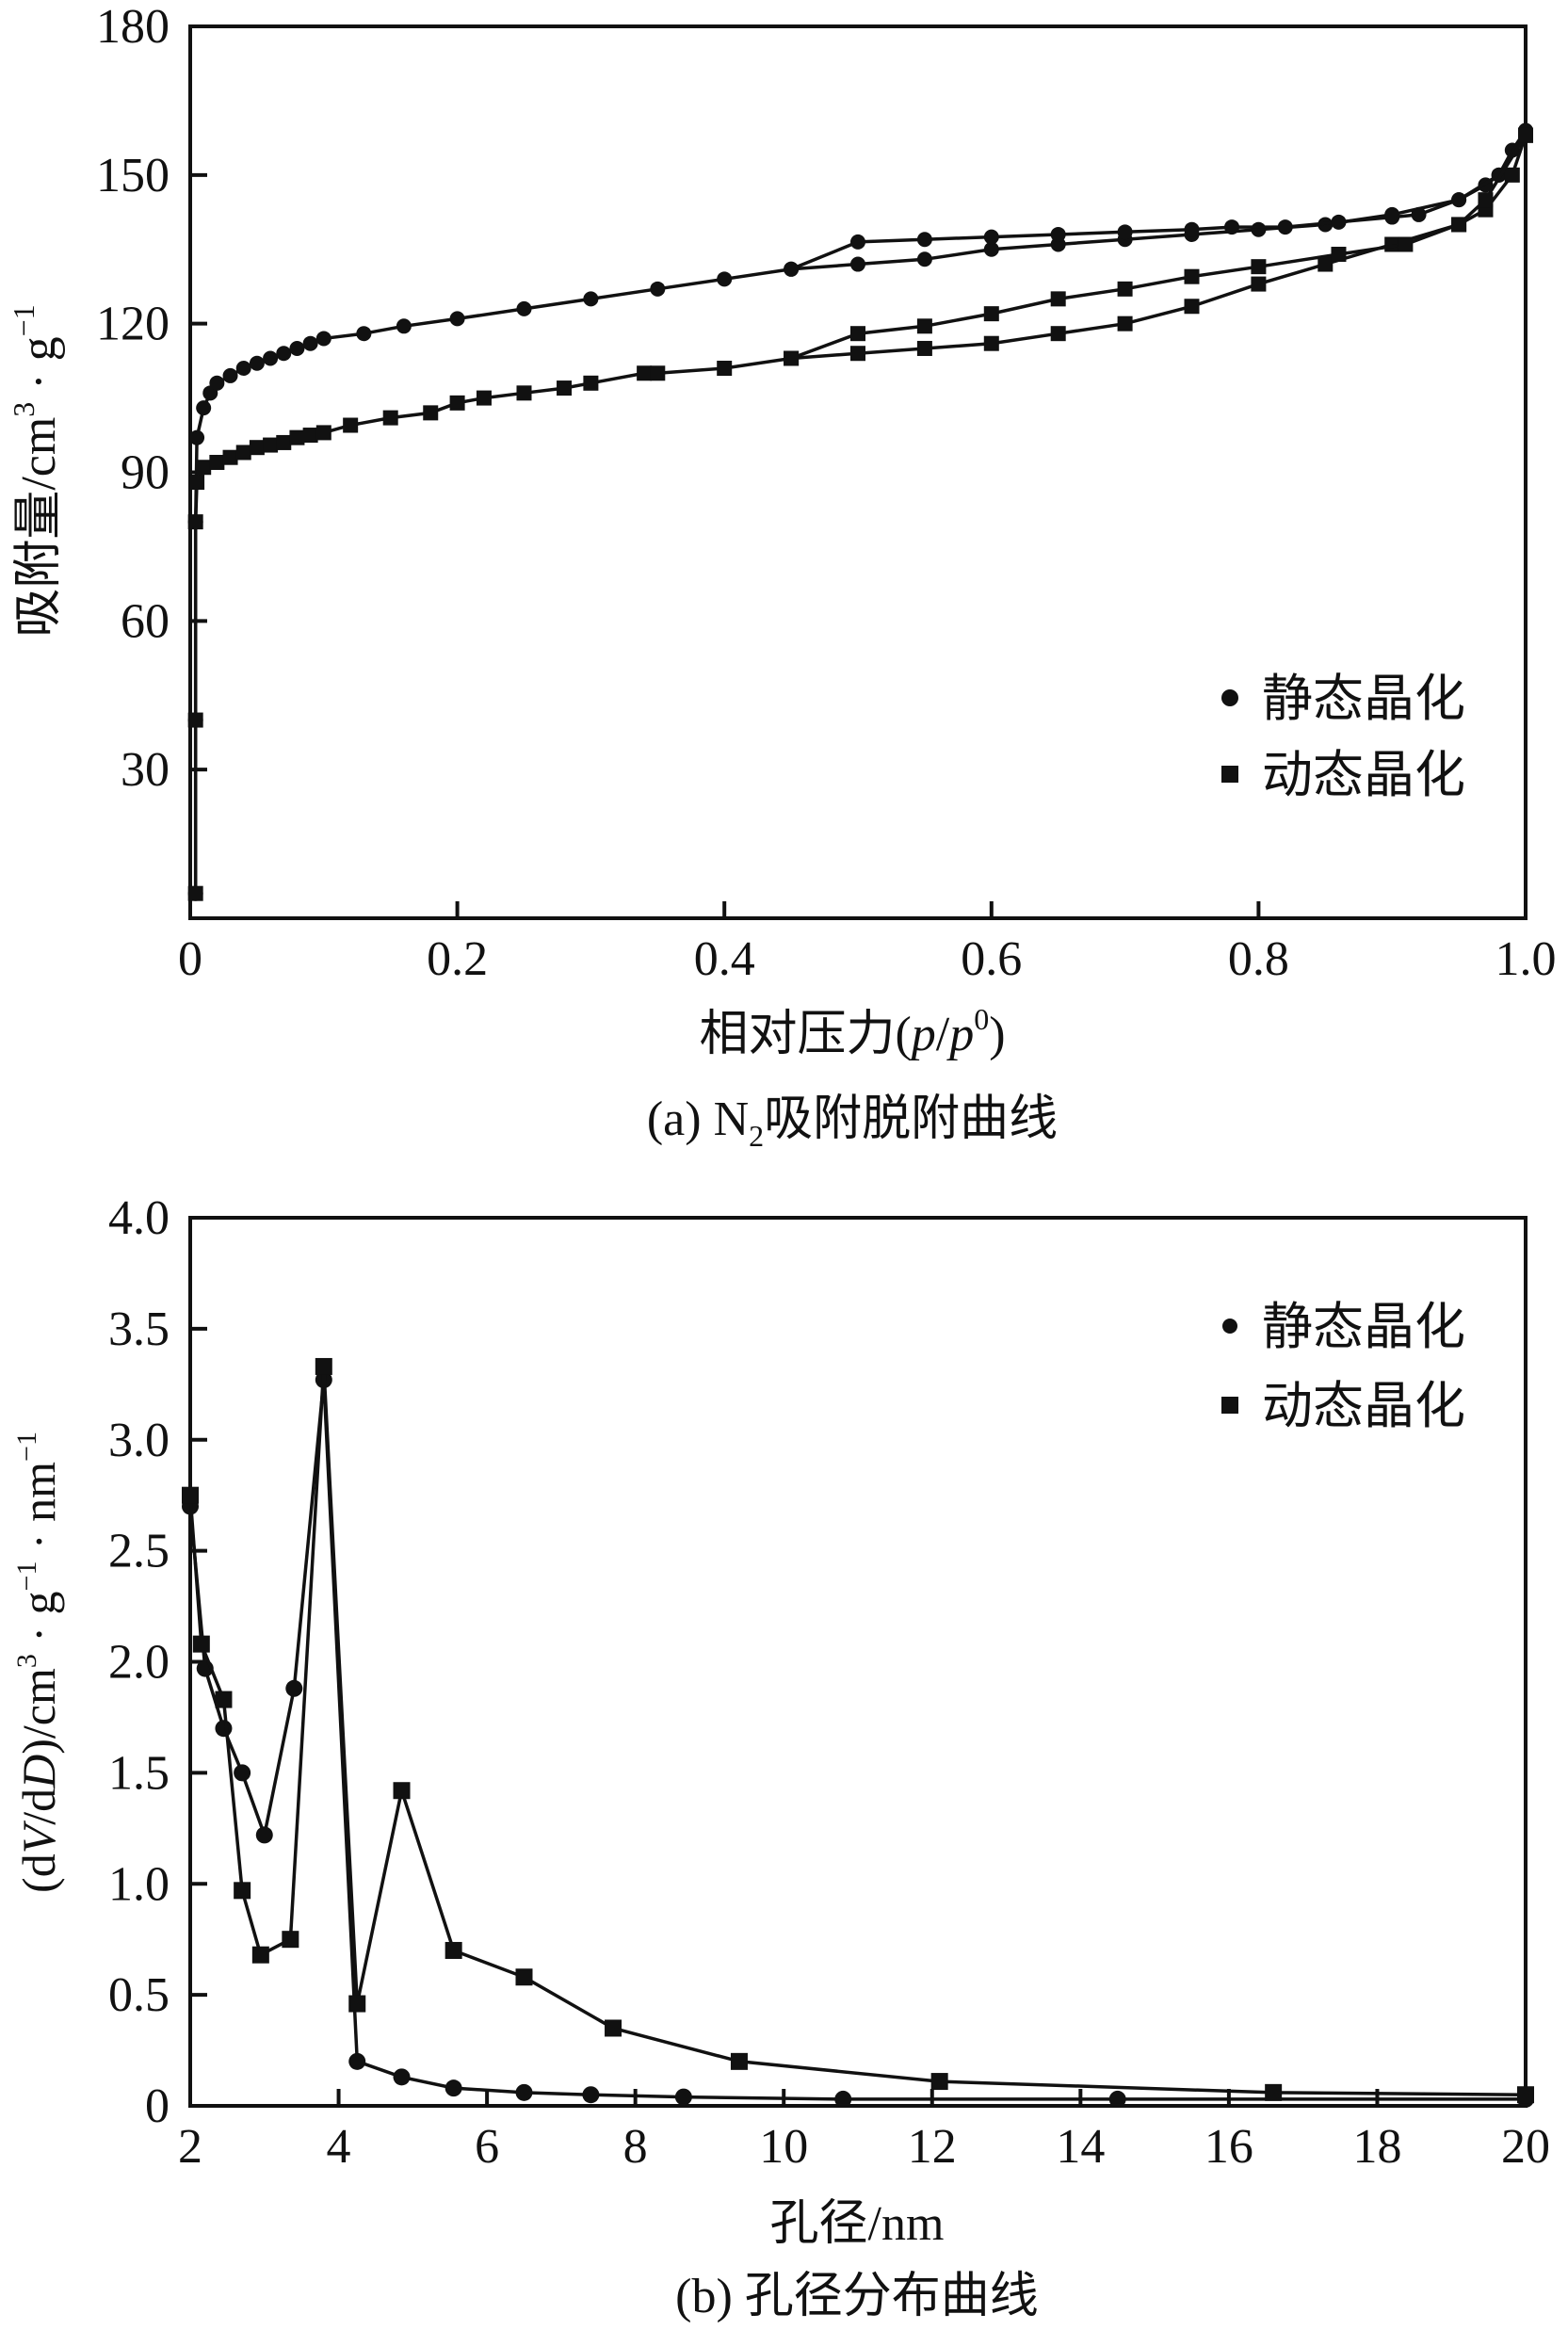  Describe the element at coordinates (857, 2296) in the screenshot. I see `caption-b: (b) 孔径分布曲线` at that location.